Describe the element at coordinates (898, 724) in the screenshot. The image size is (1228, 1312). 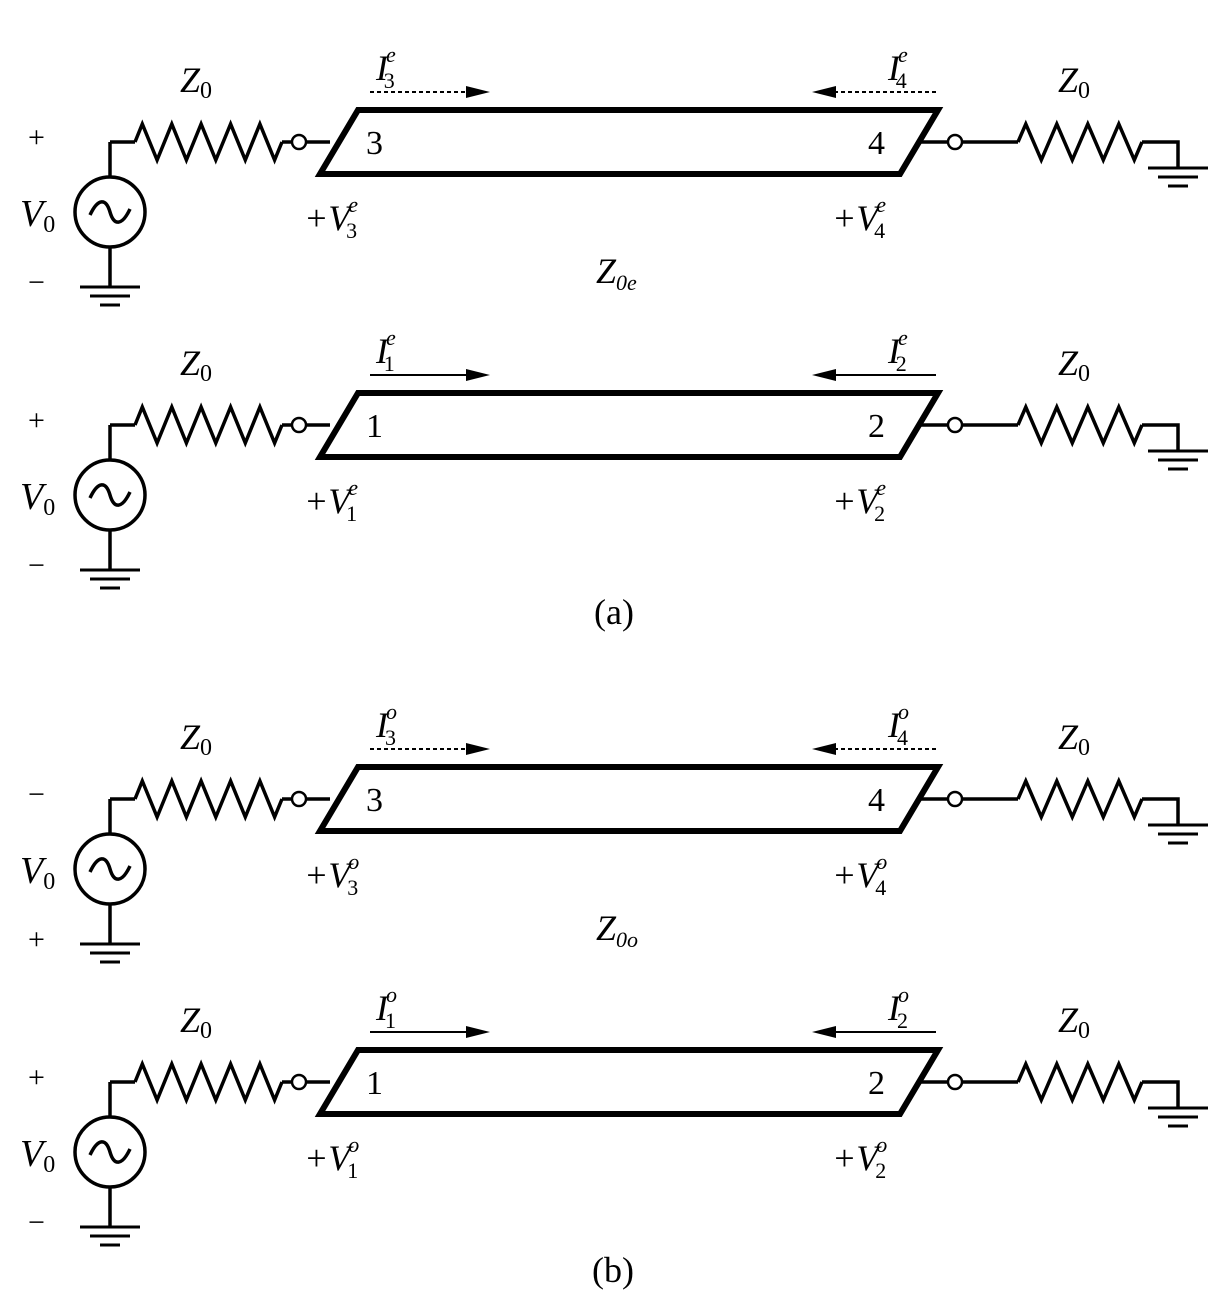
I see `current-label-right: Io 4` at that location.